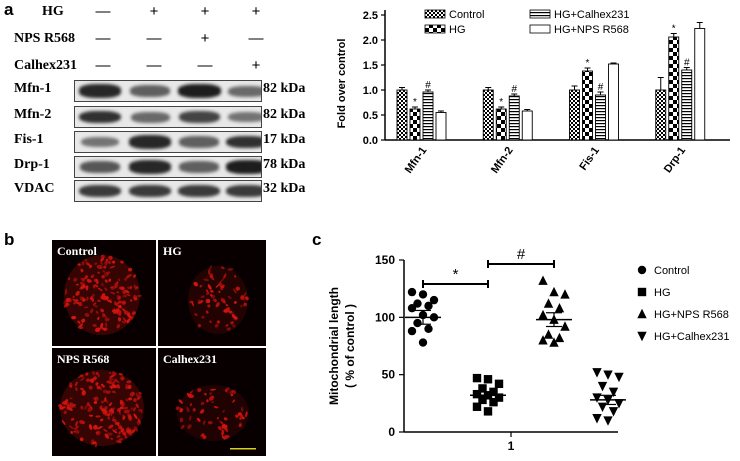 The width and height of the screenshot is (740, 461). I want to click on category-label: Drp-1, so click(675, 160).